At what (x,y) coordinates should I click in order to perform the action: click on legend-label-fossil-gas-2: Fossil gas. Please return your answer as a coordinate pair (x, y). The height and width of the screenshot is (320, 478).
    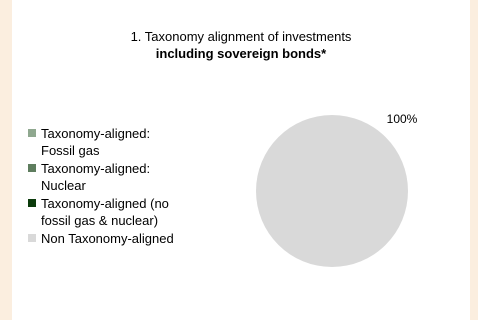
    Looking at the image, I should click on (70, 150).